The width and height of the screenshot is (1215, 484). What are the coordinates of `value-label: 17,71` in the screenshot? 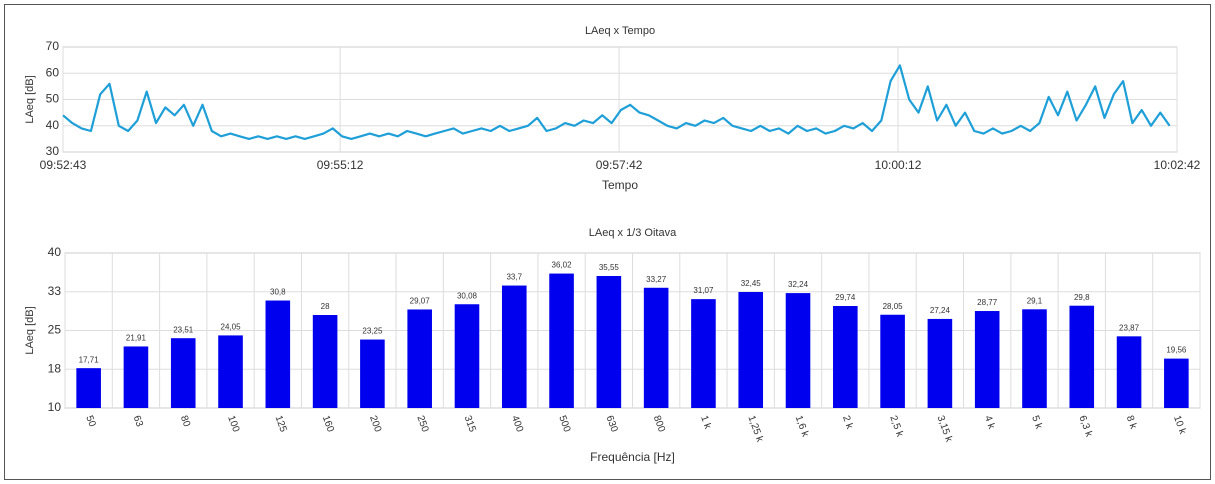 It's located at (89, 359).